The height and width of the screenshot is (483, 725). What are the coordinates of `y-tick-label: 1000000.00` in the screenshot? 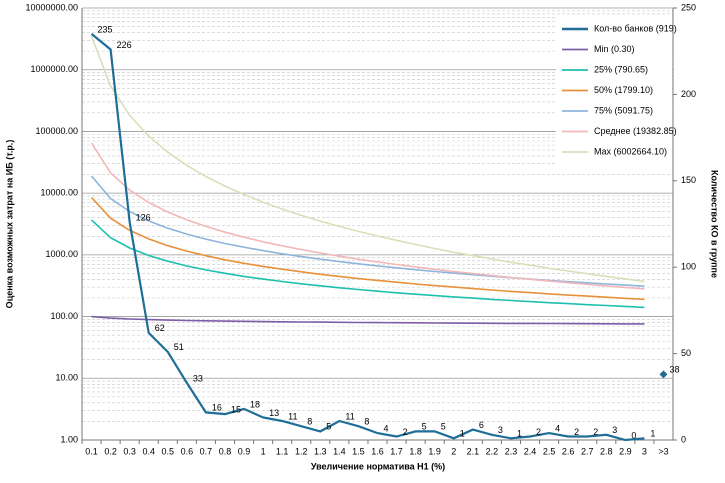 It's located at (54, 69).